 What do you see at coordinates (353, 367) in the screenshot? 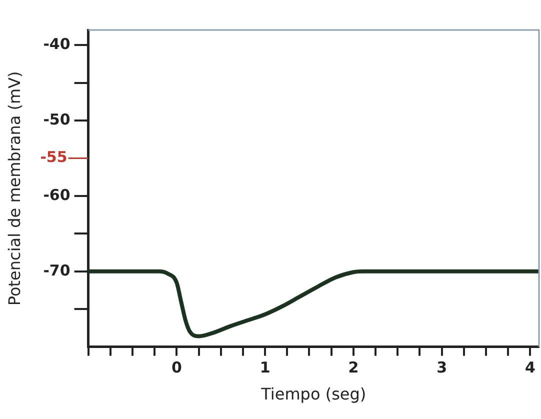
I see `x-tick-label: 2` at bounding box center [353, 367].